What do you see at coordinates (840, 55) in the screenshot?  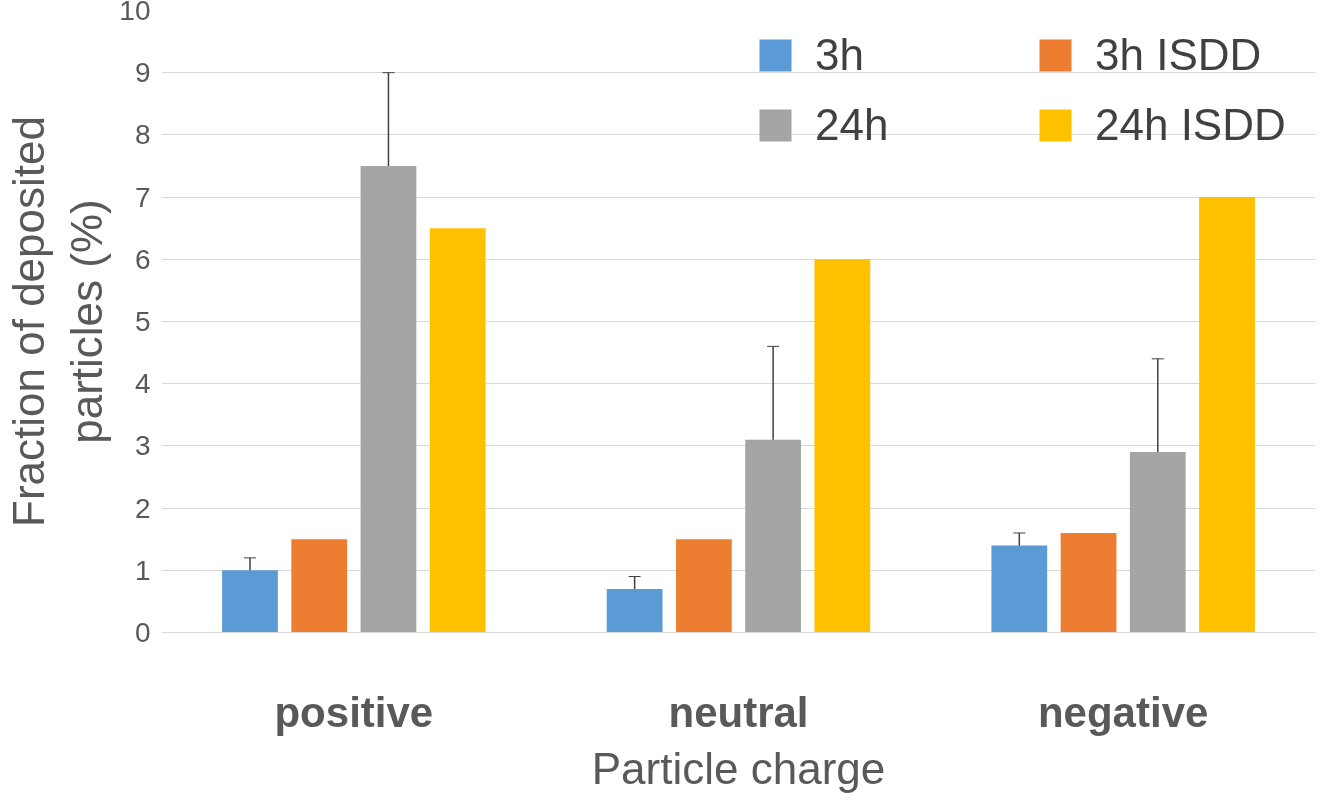 I see `legend-label: 3h` at bounding box center [840, 55].